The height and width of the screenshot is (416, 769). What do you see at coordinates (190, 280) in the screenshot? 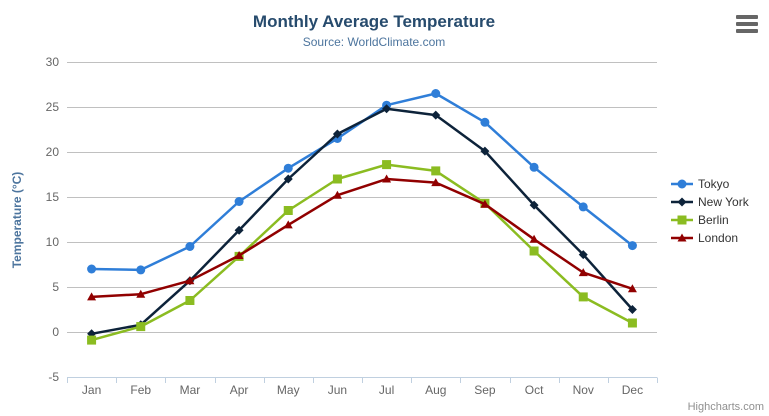
I see `data-point-london-mar` at bounding box center [190, 280].